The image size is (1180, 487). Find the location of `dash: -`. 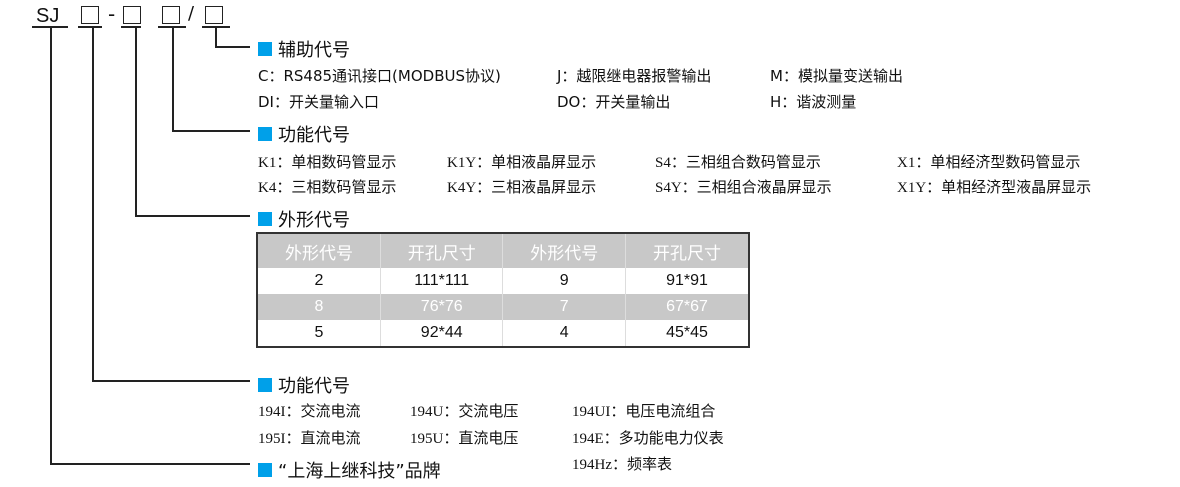

dash: - is located at coordinates (112, 14).